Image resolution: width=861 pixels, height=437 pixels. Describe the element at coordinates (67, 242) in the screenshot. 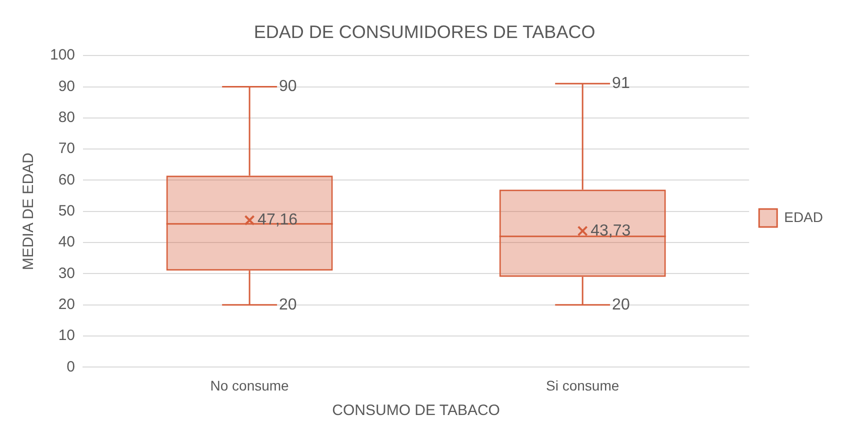

I see `y-tick-label: 40` at that location.